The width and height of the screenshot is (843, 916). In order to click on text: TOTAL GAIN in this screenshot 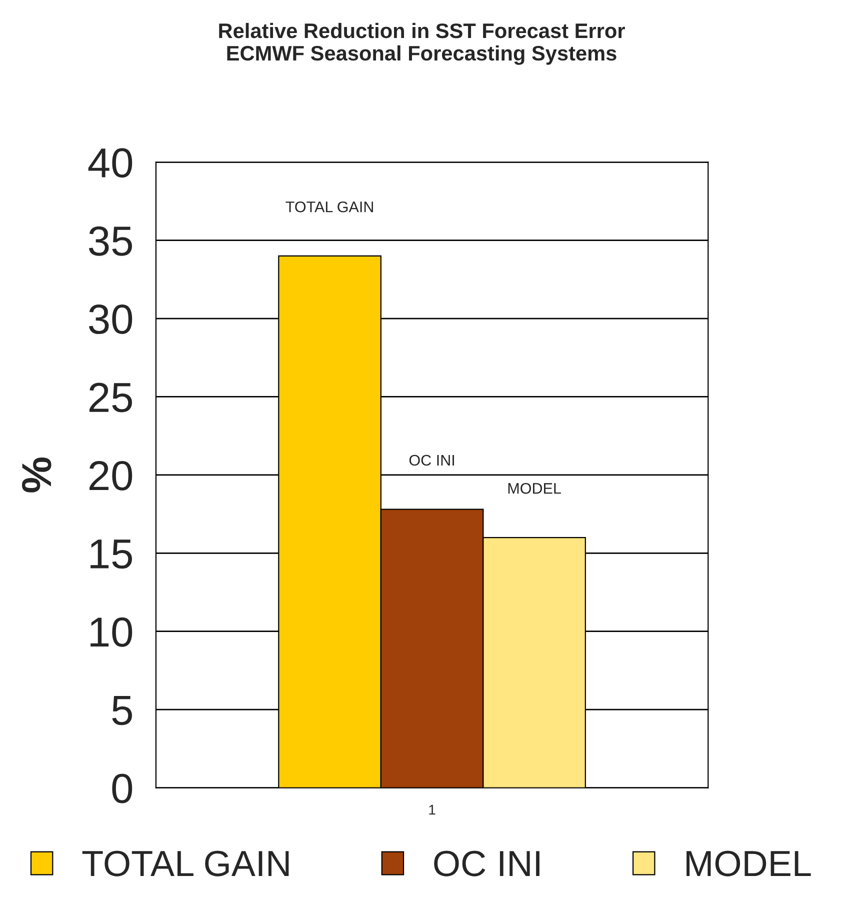, I will do `click(329, 206)`.